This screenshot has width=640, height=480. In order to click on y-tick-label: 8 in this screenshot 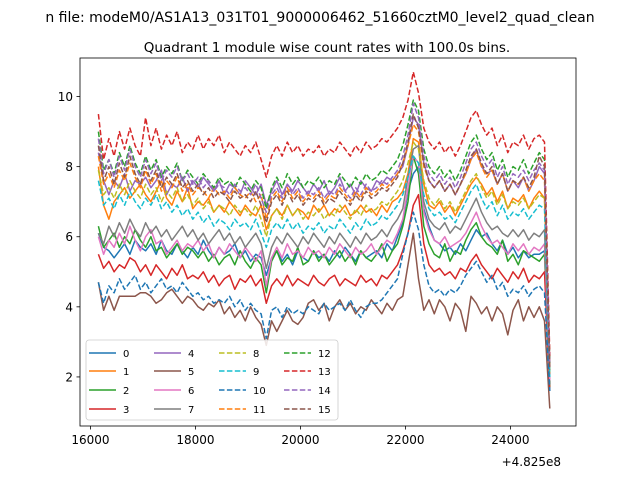, I will do `click(69, 167)`.